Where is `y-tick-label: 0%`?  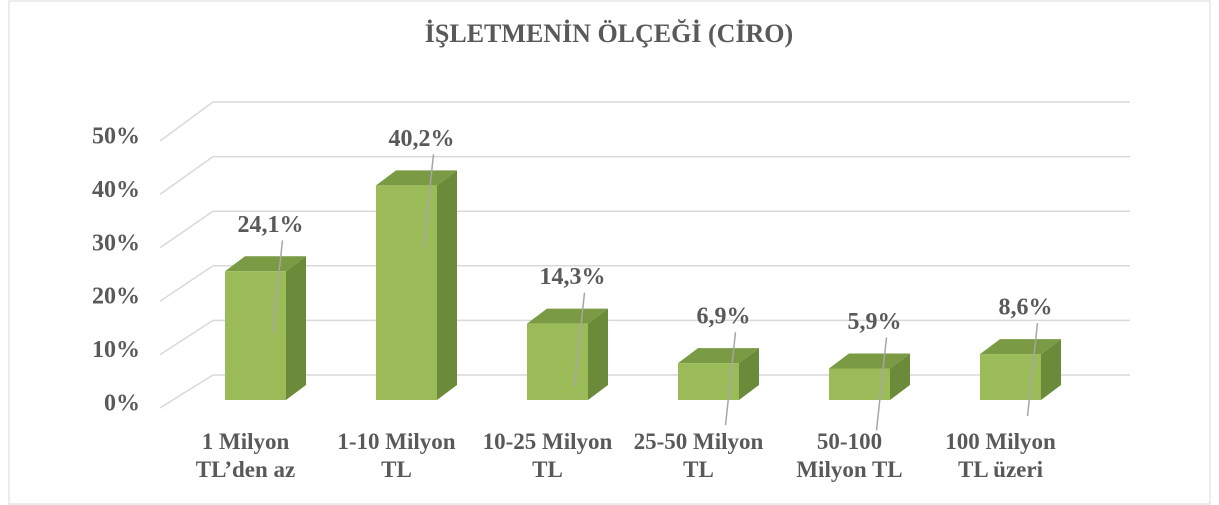
y-tick-label: 0% is located at coordinates (122, 404).